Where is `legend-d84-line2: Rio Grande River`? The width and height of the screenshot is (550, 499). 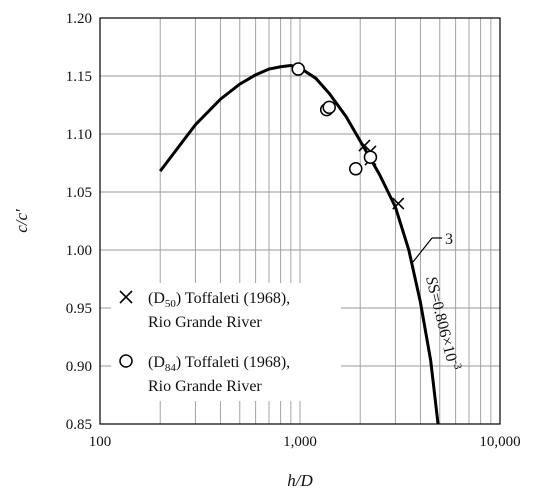 legend-d84-line2: Rio Grande River is located at coordinates (205, 386).